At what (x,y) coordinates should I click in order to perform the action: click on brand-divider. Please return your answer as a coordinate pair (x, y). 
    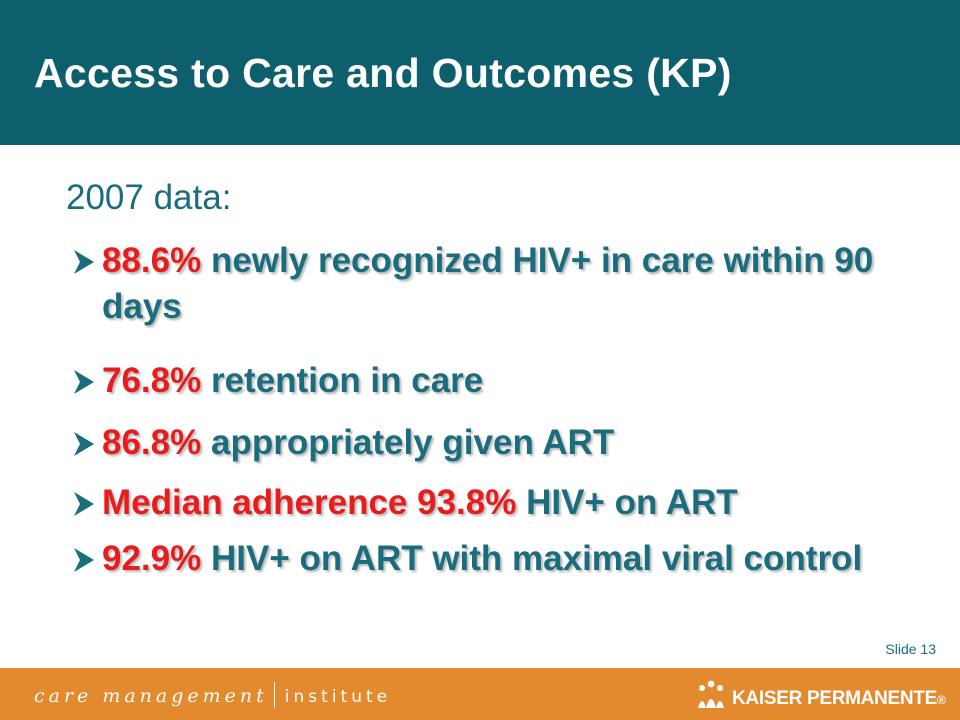
    Looking at the image, I should click on (274, 695).